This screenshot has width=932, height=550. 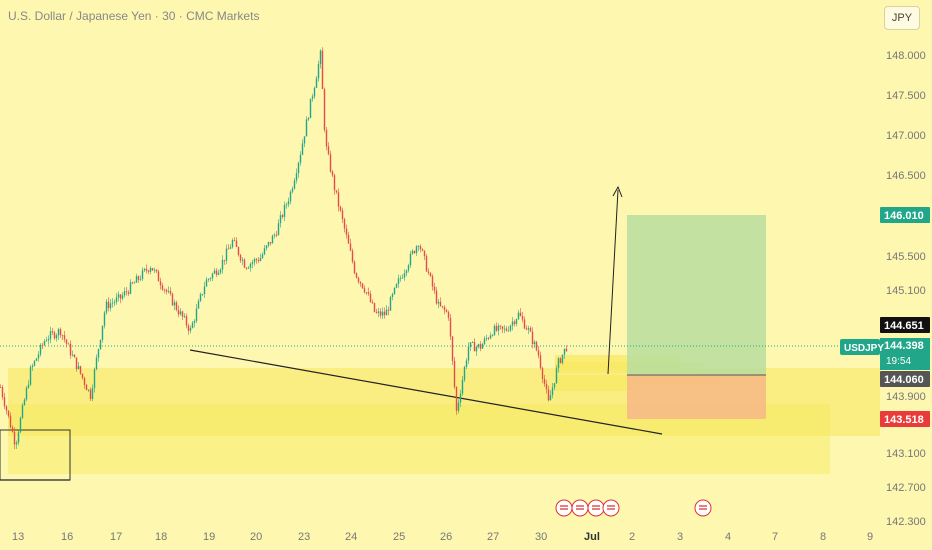 I want to click on profit-zone, so click(x=696, y=295).